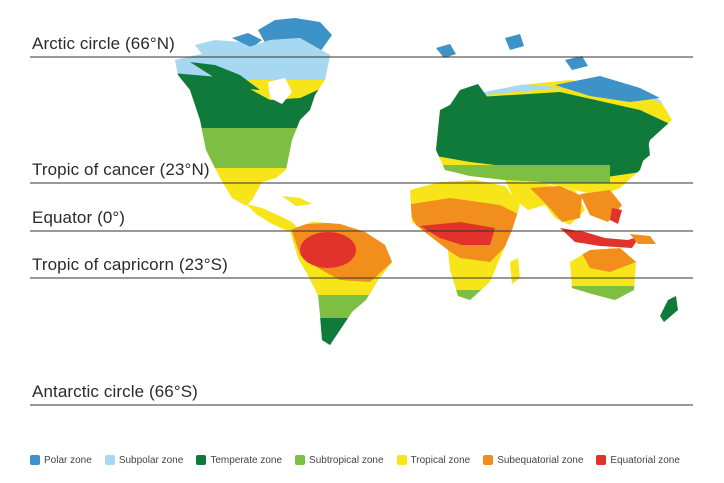  What do you see at coordinates (540, 460) in the screenshot?
I see `legend-label: Subequatorial zone` at bounding box center [540, 460].